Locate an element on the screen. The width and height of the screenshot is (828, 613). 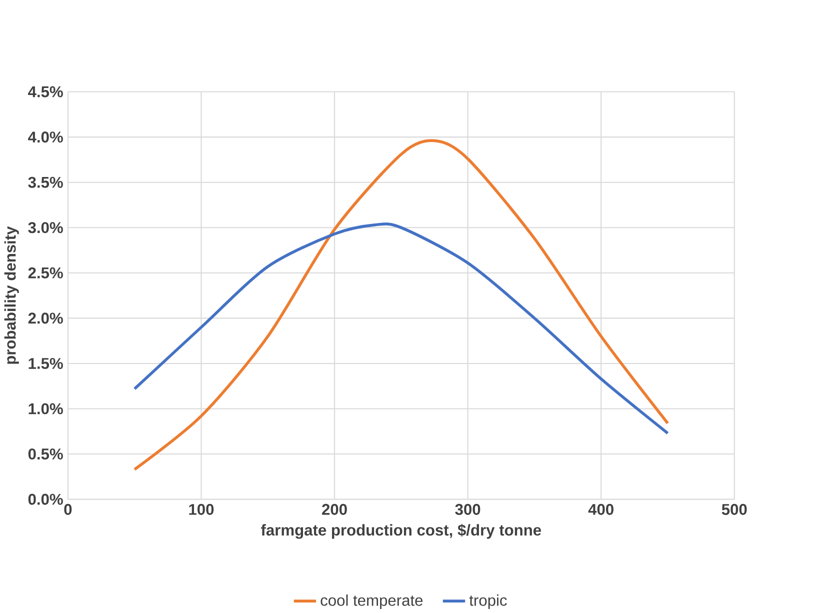
y-tick-label: 0.0% is located at coordinates (45, 499).